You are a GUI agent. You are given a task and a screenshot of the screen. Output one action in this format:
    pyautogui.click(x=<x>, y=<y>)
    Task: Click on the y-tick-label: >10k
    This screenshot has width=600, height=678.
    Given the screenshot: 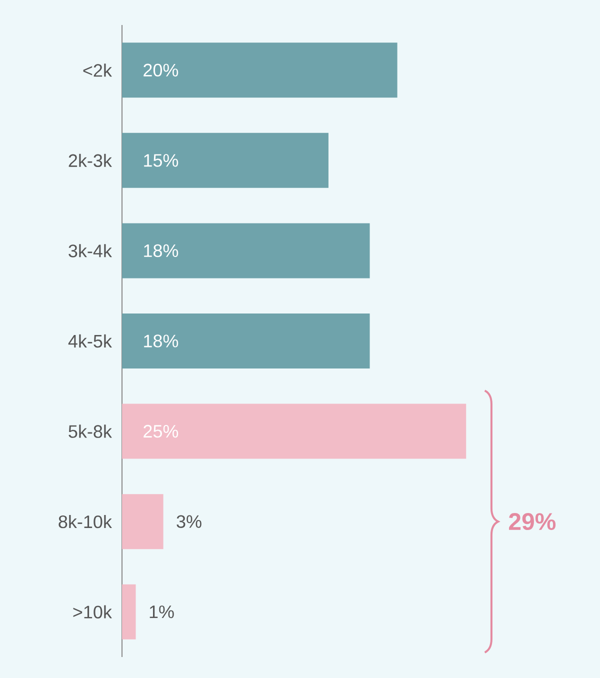 What is the action you would take?
    pyautogui.click(x=92, y=611)
    